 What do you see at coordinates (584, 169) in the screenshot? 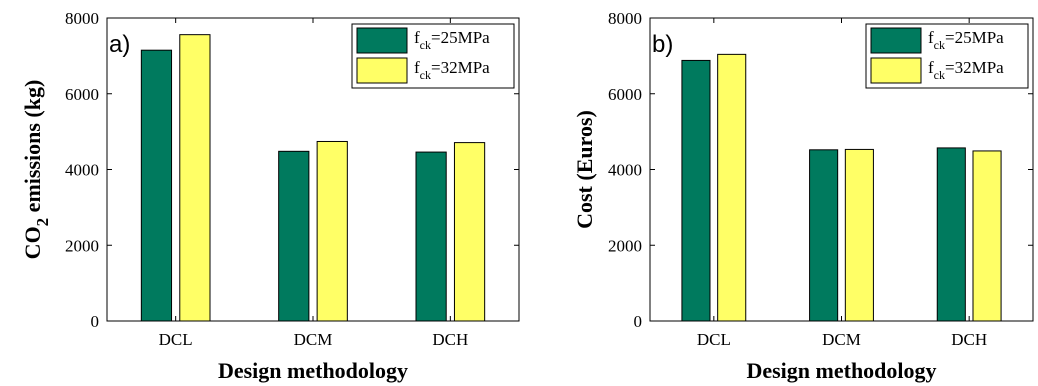
I see `y-axis-label: Cost (Euros)` at bounding box center [584, 169].